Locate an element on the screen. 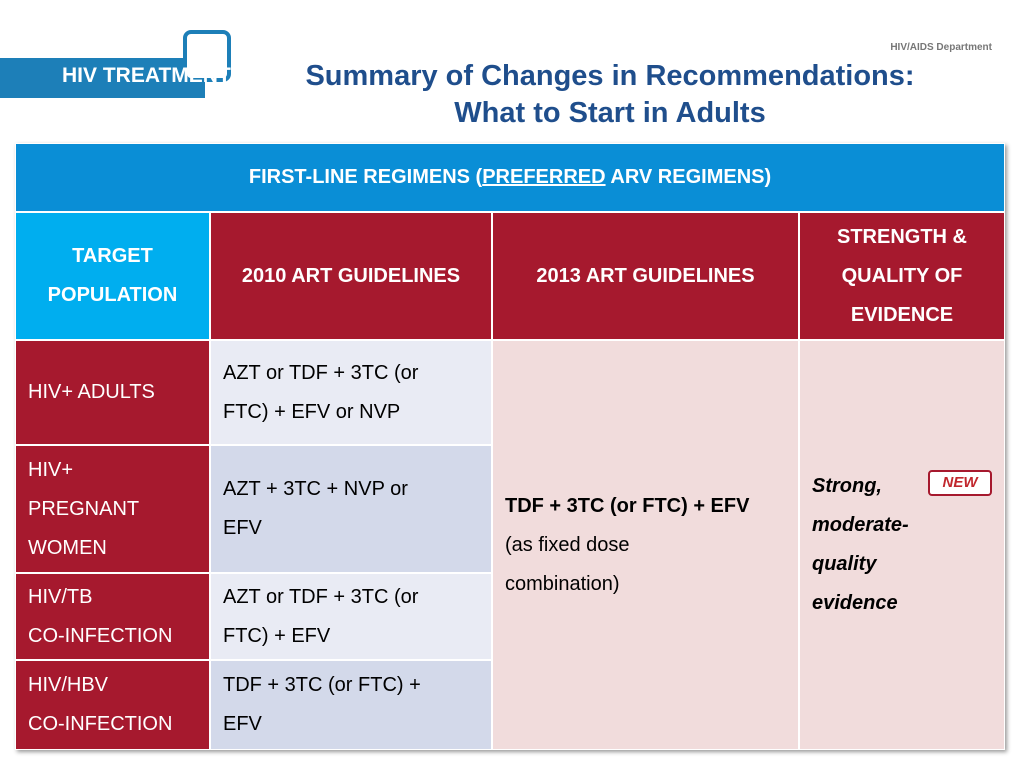 This screenshot has height=768, width=1024. banner-part: FIRST-LINE REGIMENS ( is located at coordinates (365, 177).